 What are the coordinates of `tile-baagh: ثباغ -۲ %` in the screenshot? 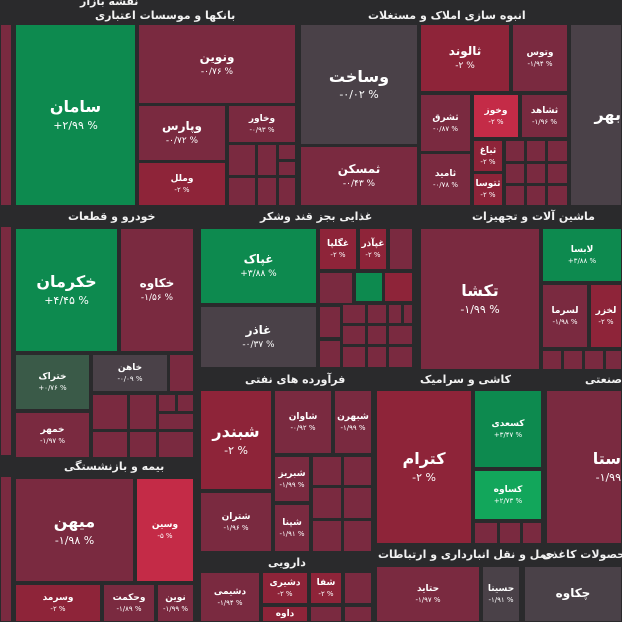 It's located at (488, 156).